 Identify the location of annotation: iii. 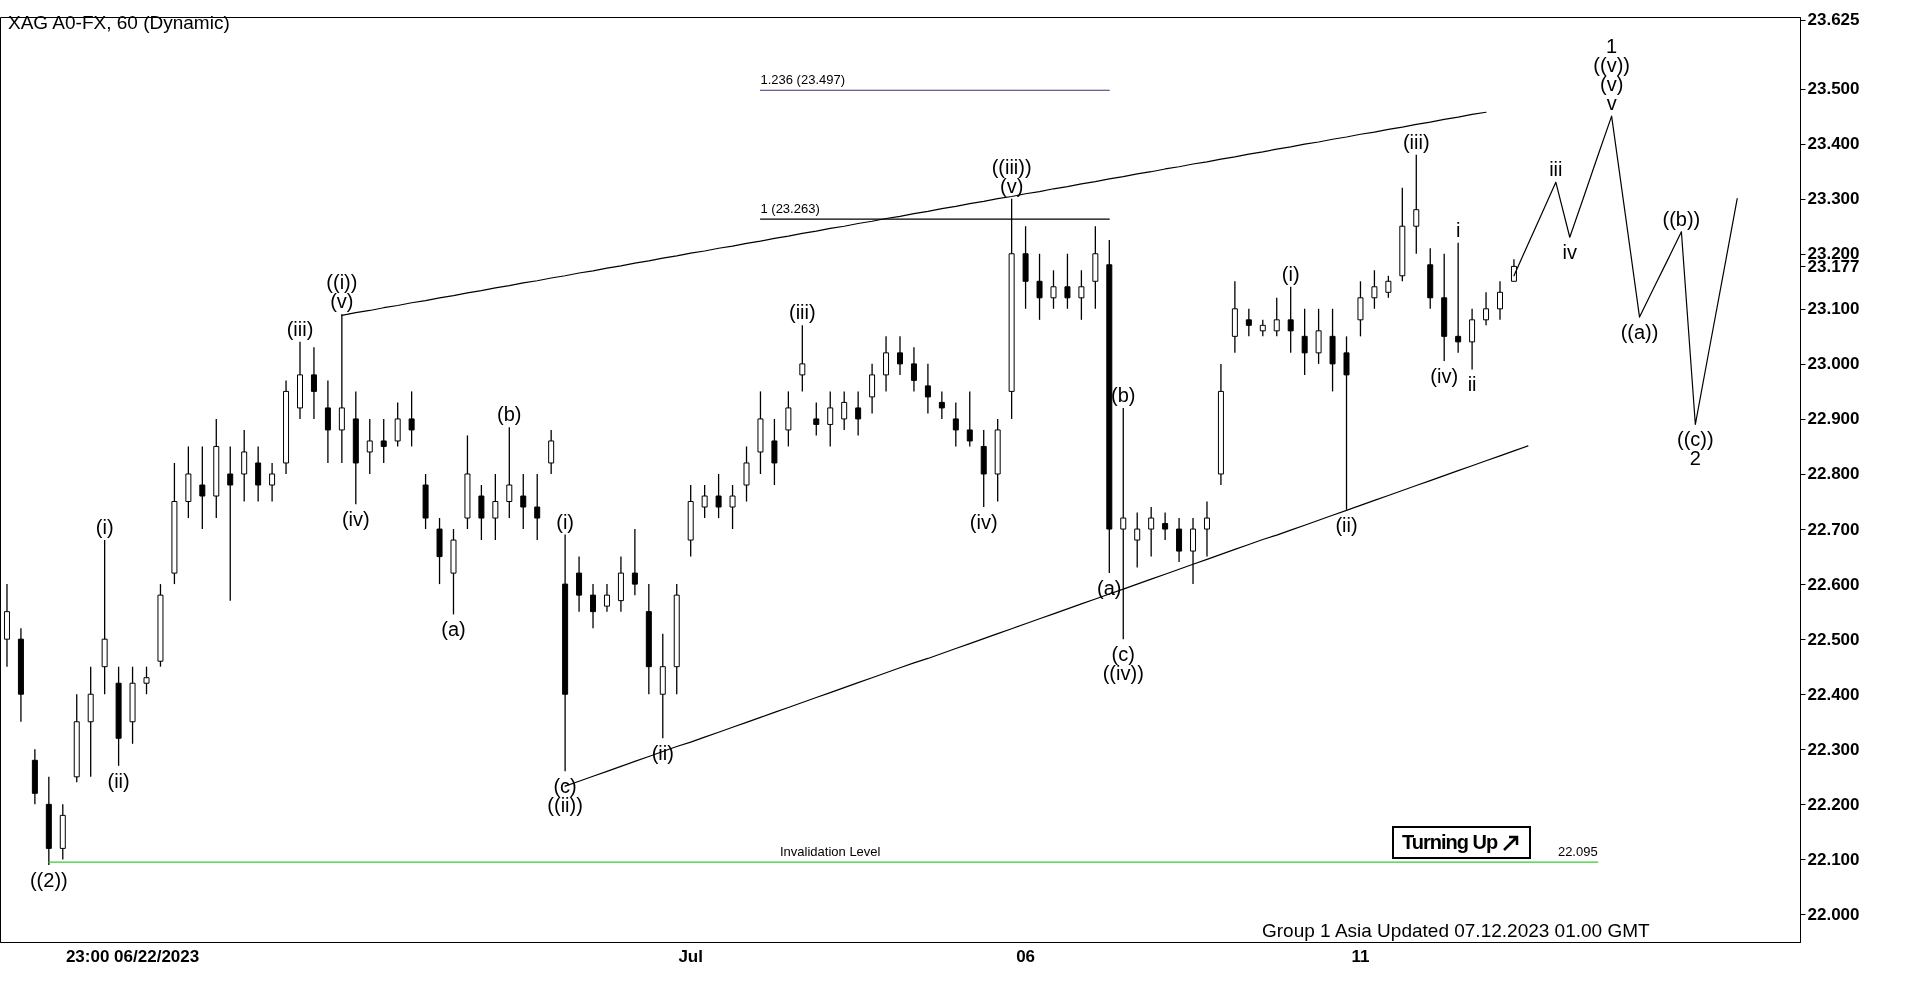
(1556, 169).